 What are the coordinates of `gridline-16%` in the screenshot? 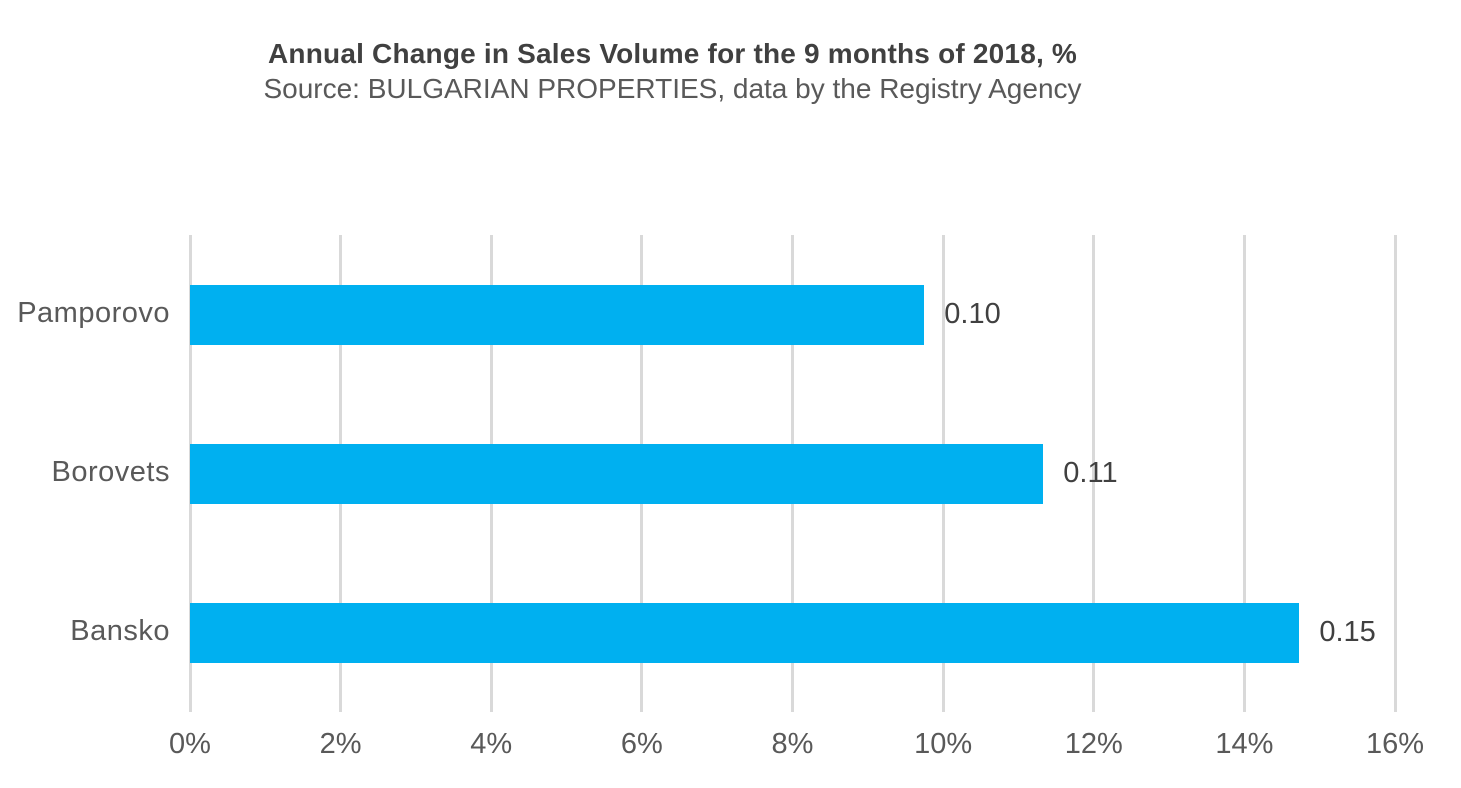 It's located at (1395, 473).